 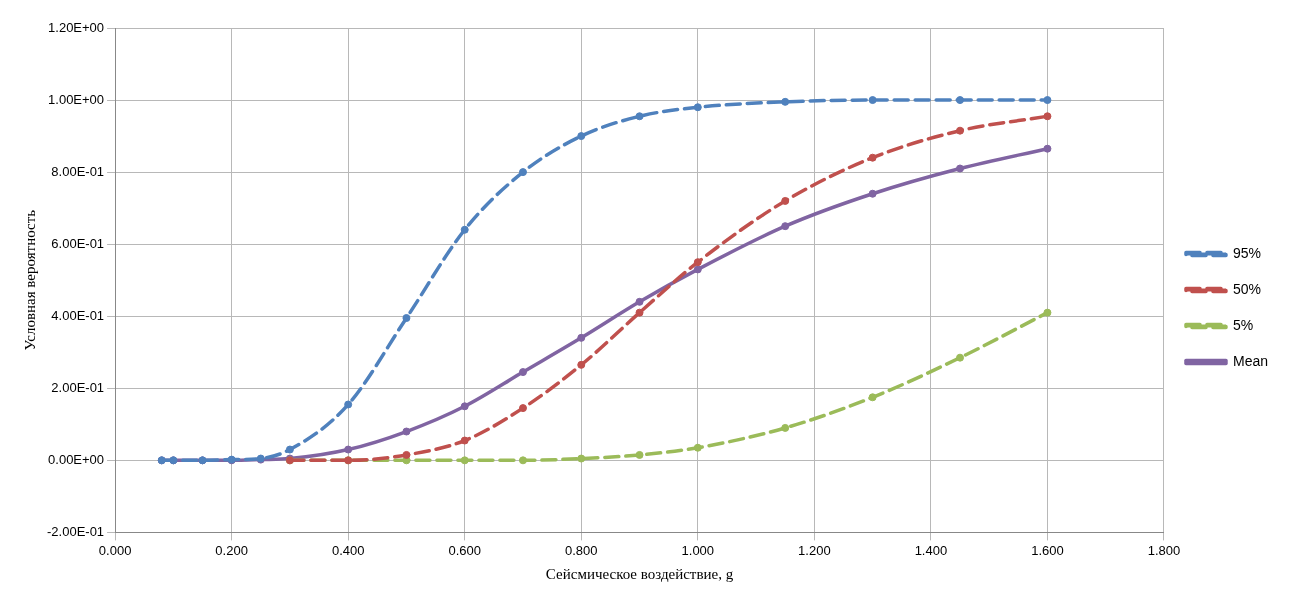 What do you see at coordinates (78, 387) in the screenshot?
I see `y-tick-label: 2.00E-01` at bounding box center [78, 387].